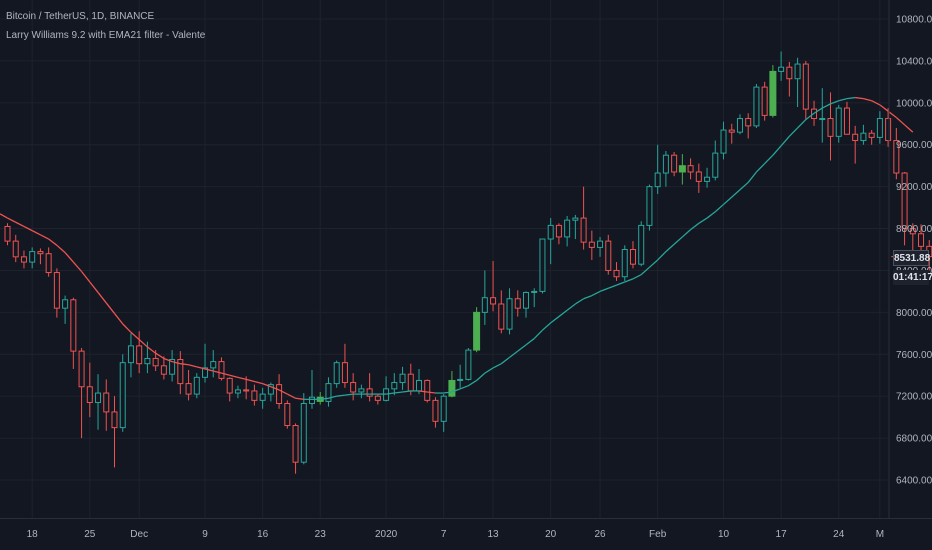 This screenshot has height=550, width=932. Describe the element at coordinates (682, 169) in the screenshot. I see `signal-candle-body` at that location.